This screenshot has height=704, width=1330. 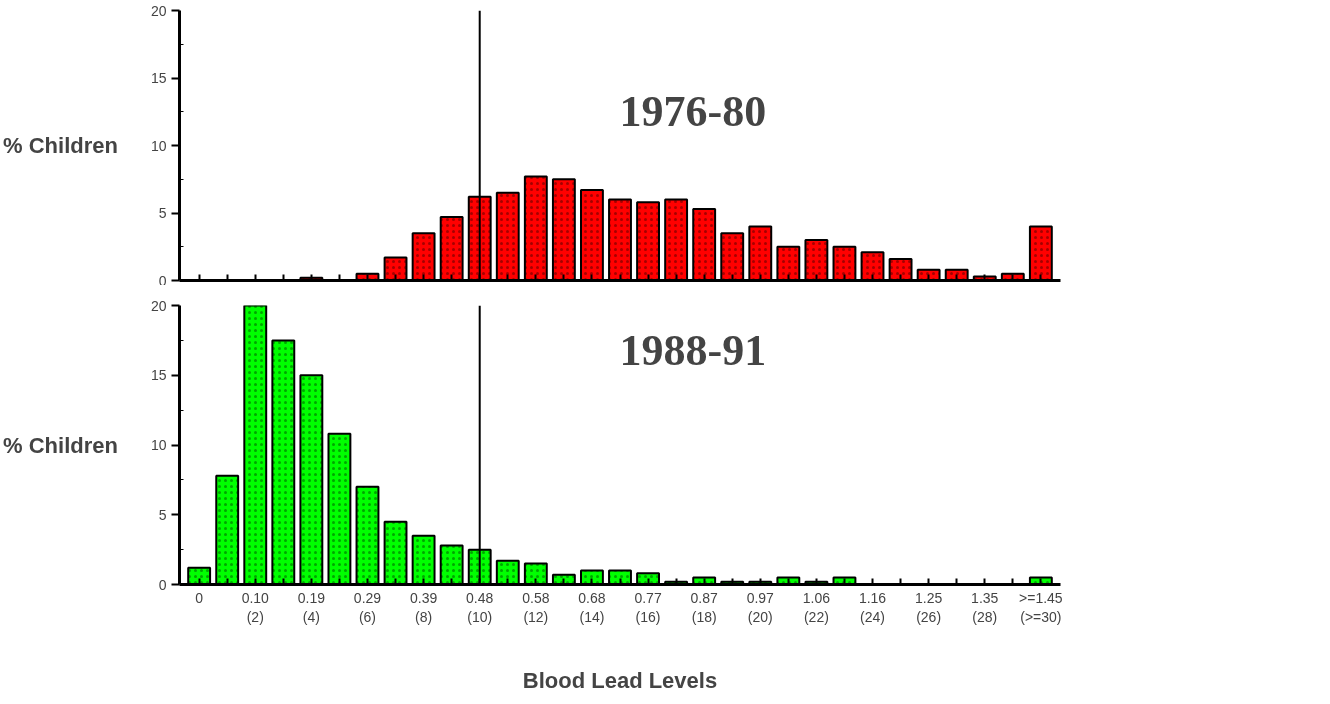 I want to click on x-tick-label: 1.16 (24), so click(x=872, y=607).